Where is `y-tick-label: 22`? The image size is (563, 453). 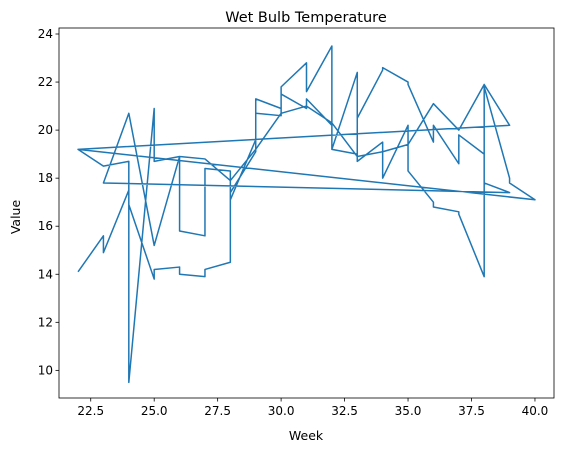
y-tick-label: 22 is located at coordinates (45, 82).